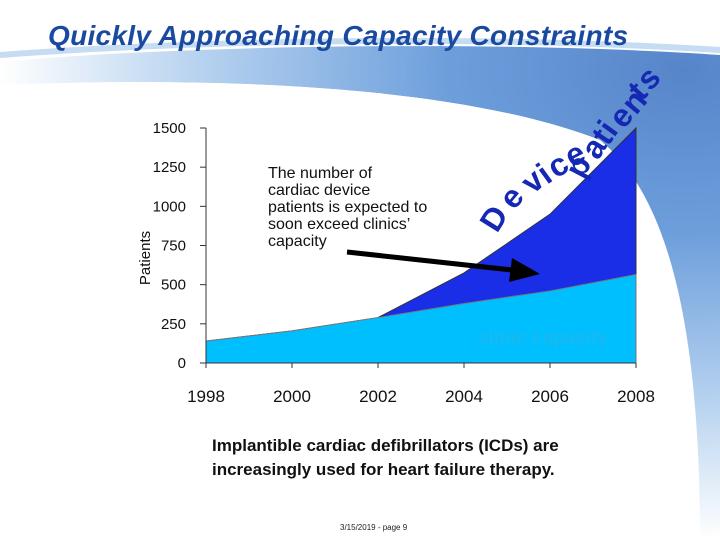 Image resolution: width=720 pixels, height=540 pixels. Describe the element at coordinates (169, 167) in the screenshot. I see `y-tick-label: 1250` at that location.